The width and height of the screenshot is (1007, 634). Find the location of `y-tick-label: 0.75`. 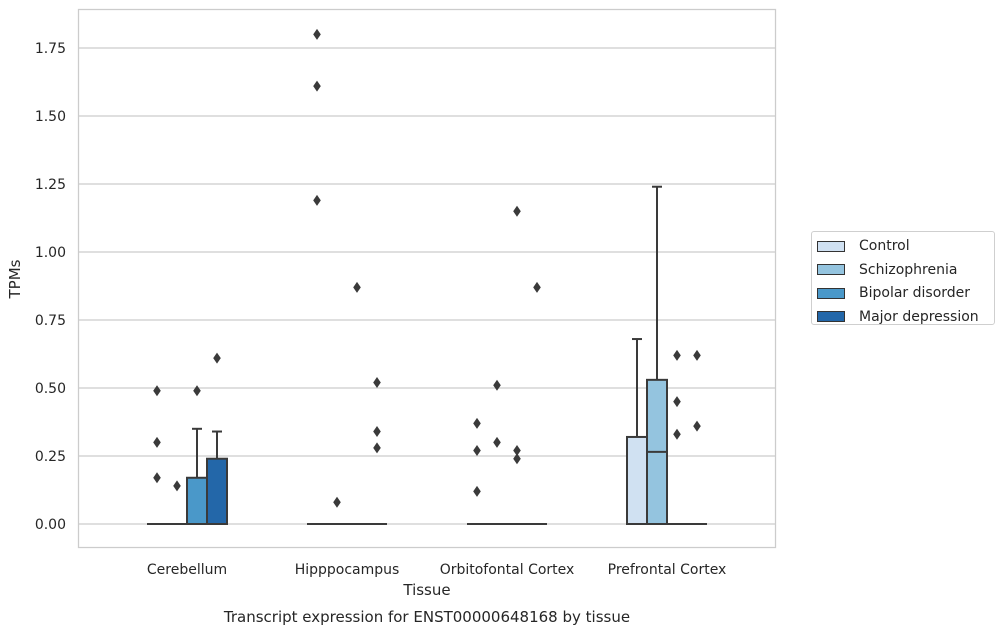

y-tick-label: 0.75 is located at coordinates (50, 321).